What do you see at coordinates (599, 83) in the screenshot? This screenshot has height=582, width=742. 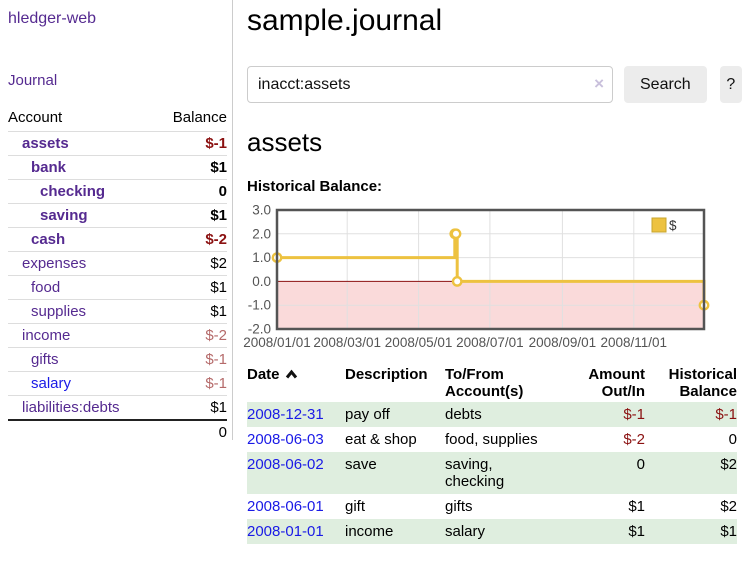 I see `clear-search-icon: ×` at bounding box center [599, 83].